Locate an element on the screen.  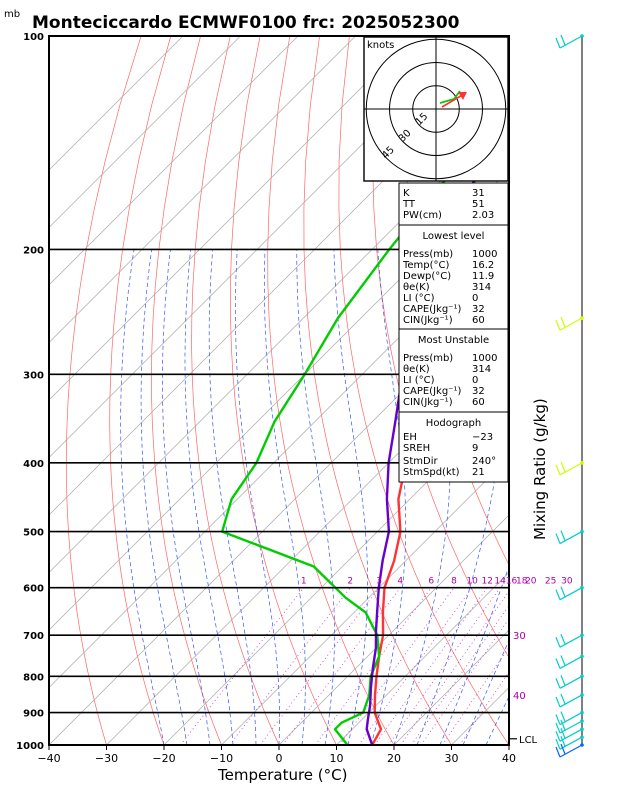
index-value: 2.03 is located at coordinates (483, 215).